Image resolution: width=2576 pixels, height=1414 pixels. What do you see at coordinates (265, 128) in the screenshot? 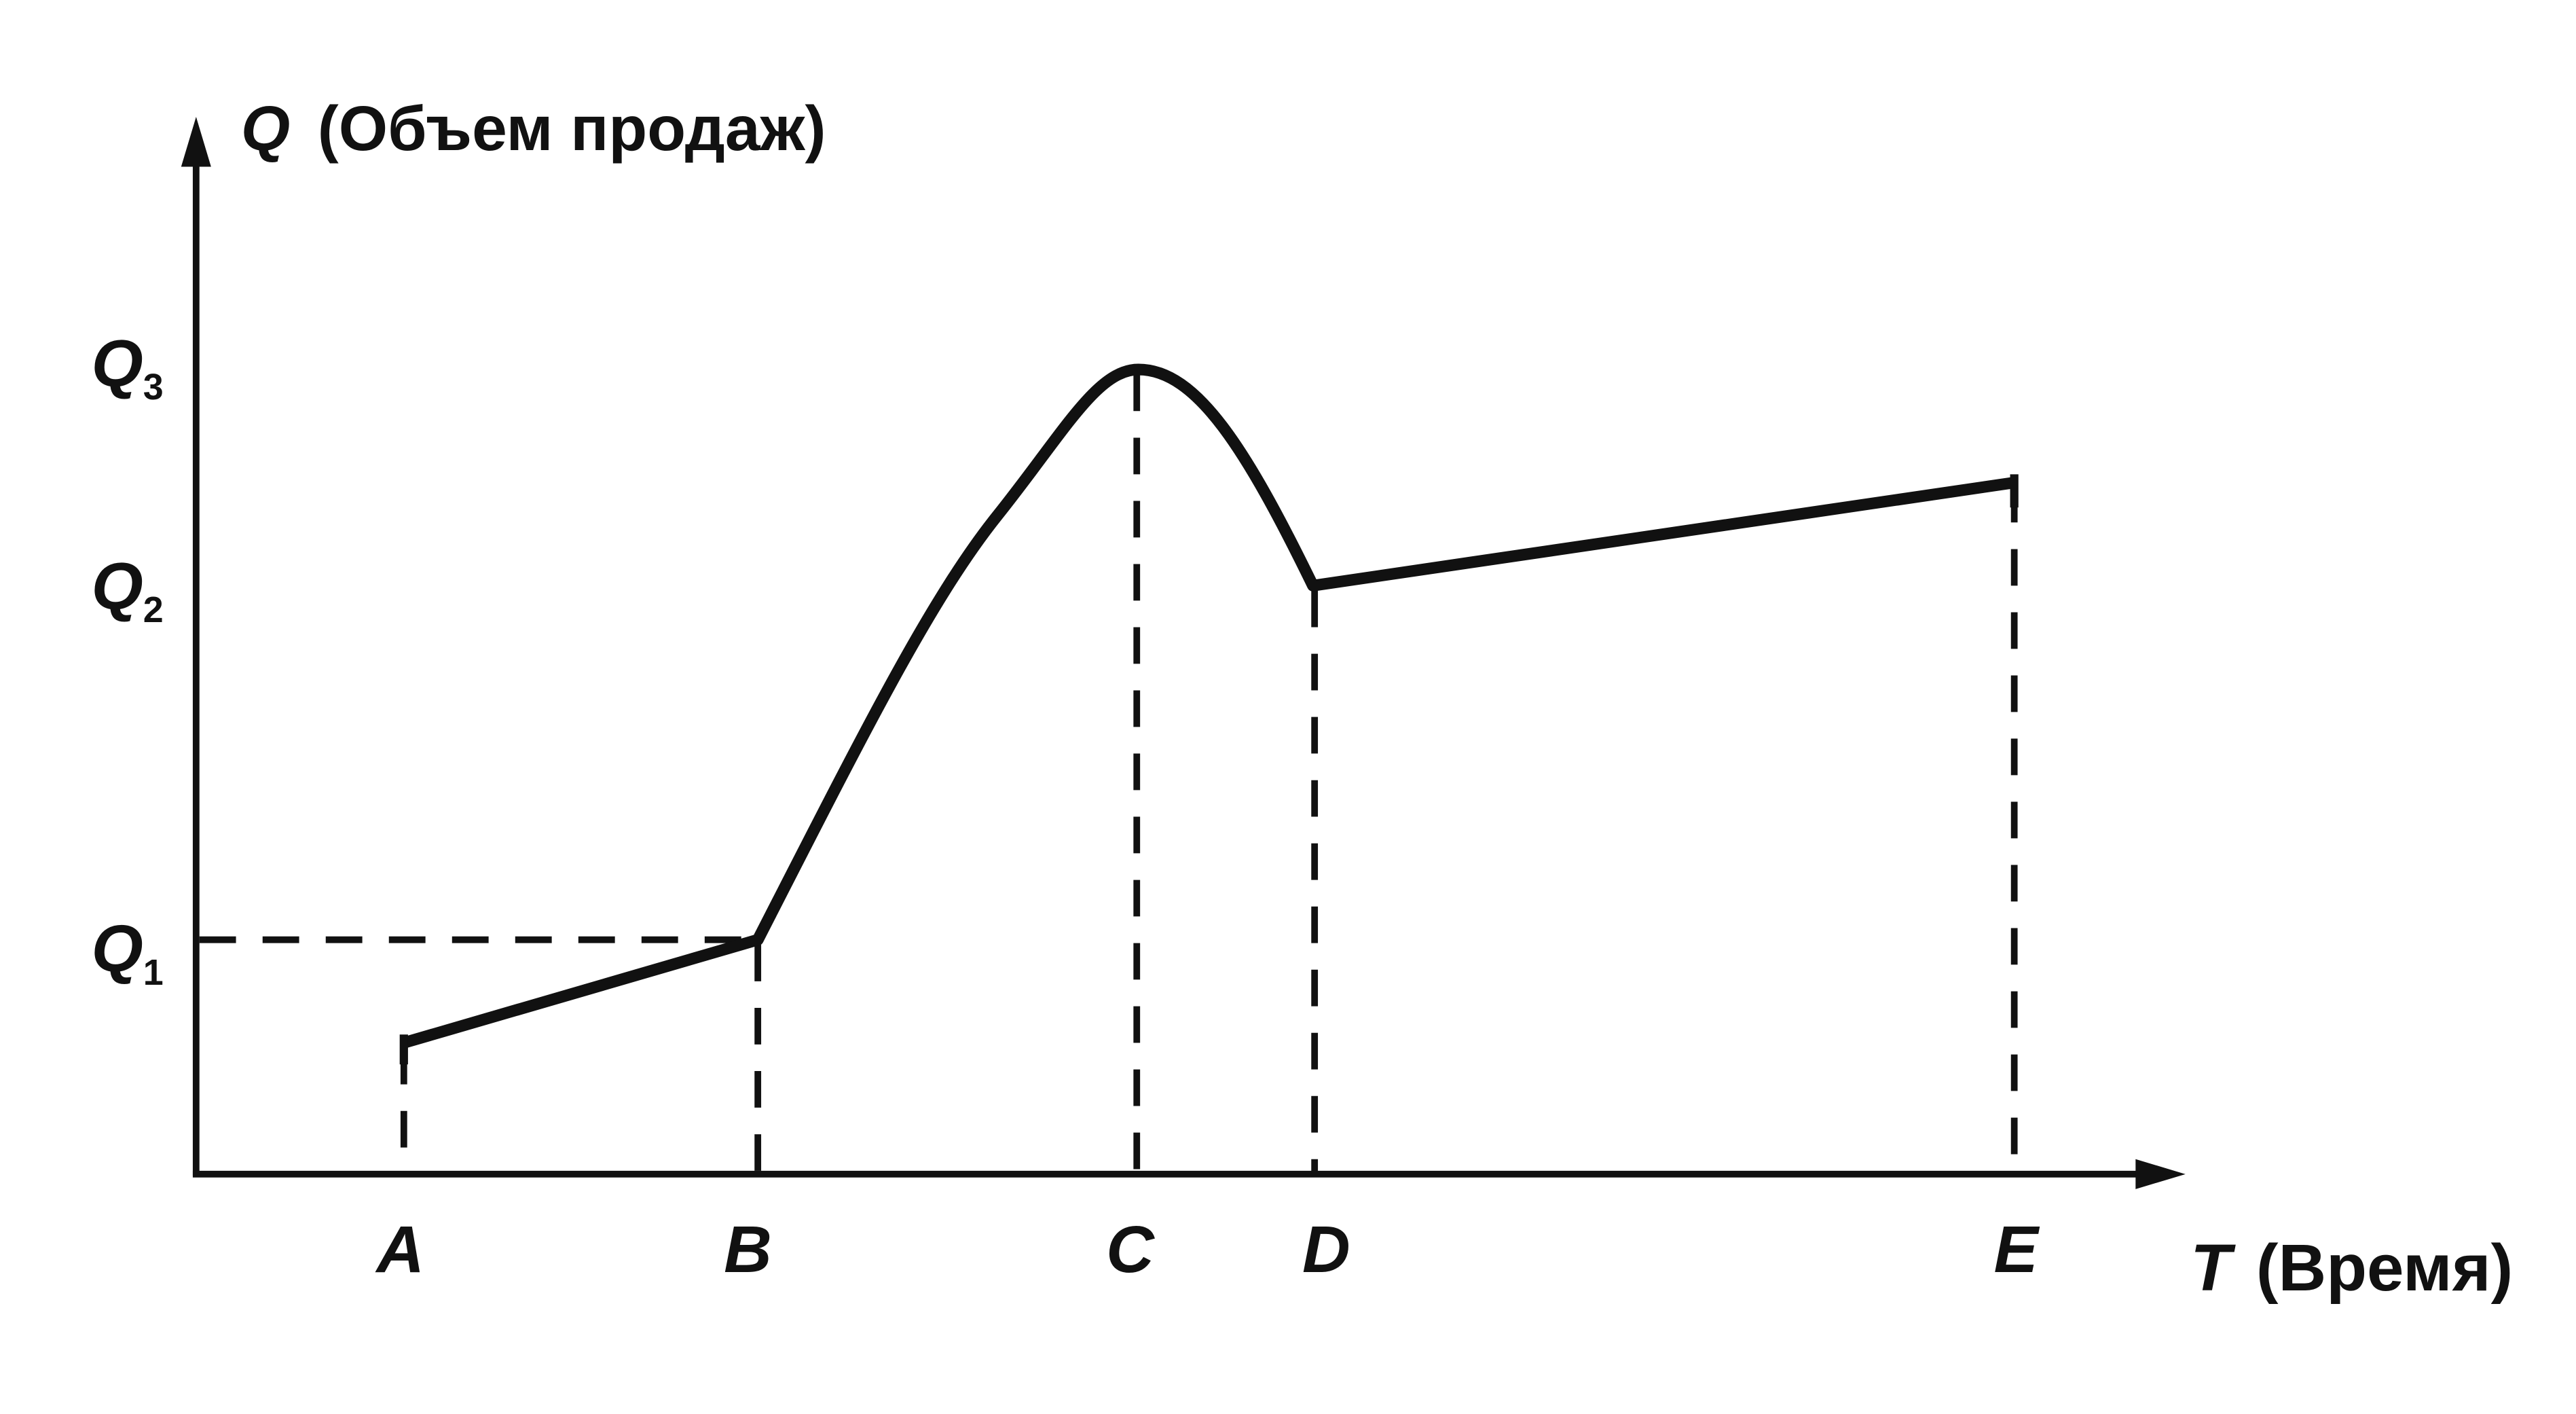
I see `y-axis-symbol: Q` at bounding box center [265, 128].